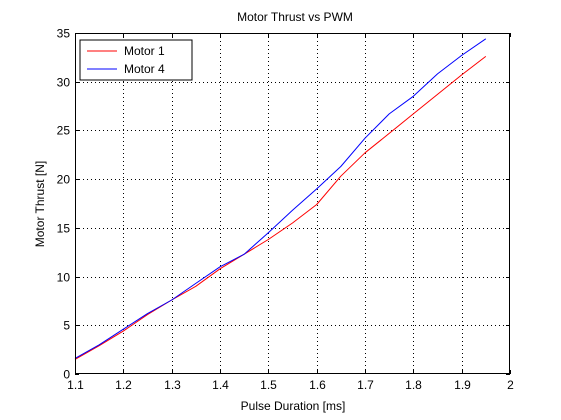  Describe the element at coordinates (64, 204) in the screenshot. I see `y-tick-labels: 0 5 10 15 20 25 30 35` at that location.